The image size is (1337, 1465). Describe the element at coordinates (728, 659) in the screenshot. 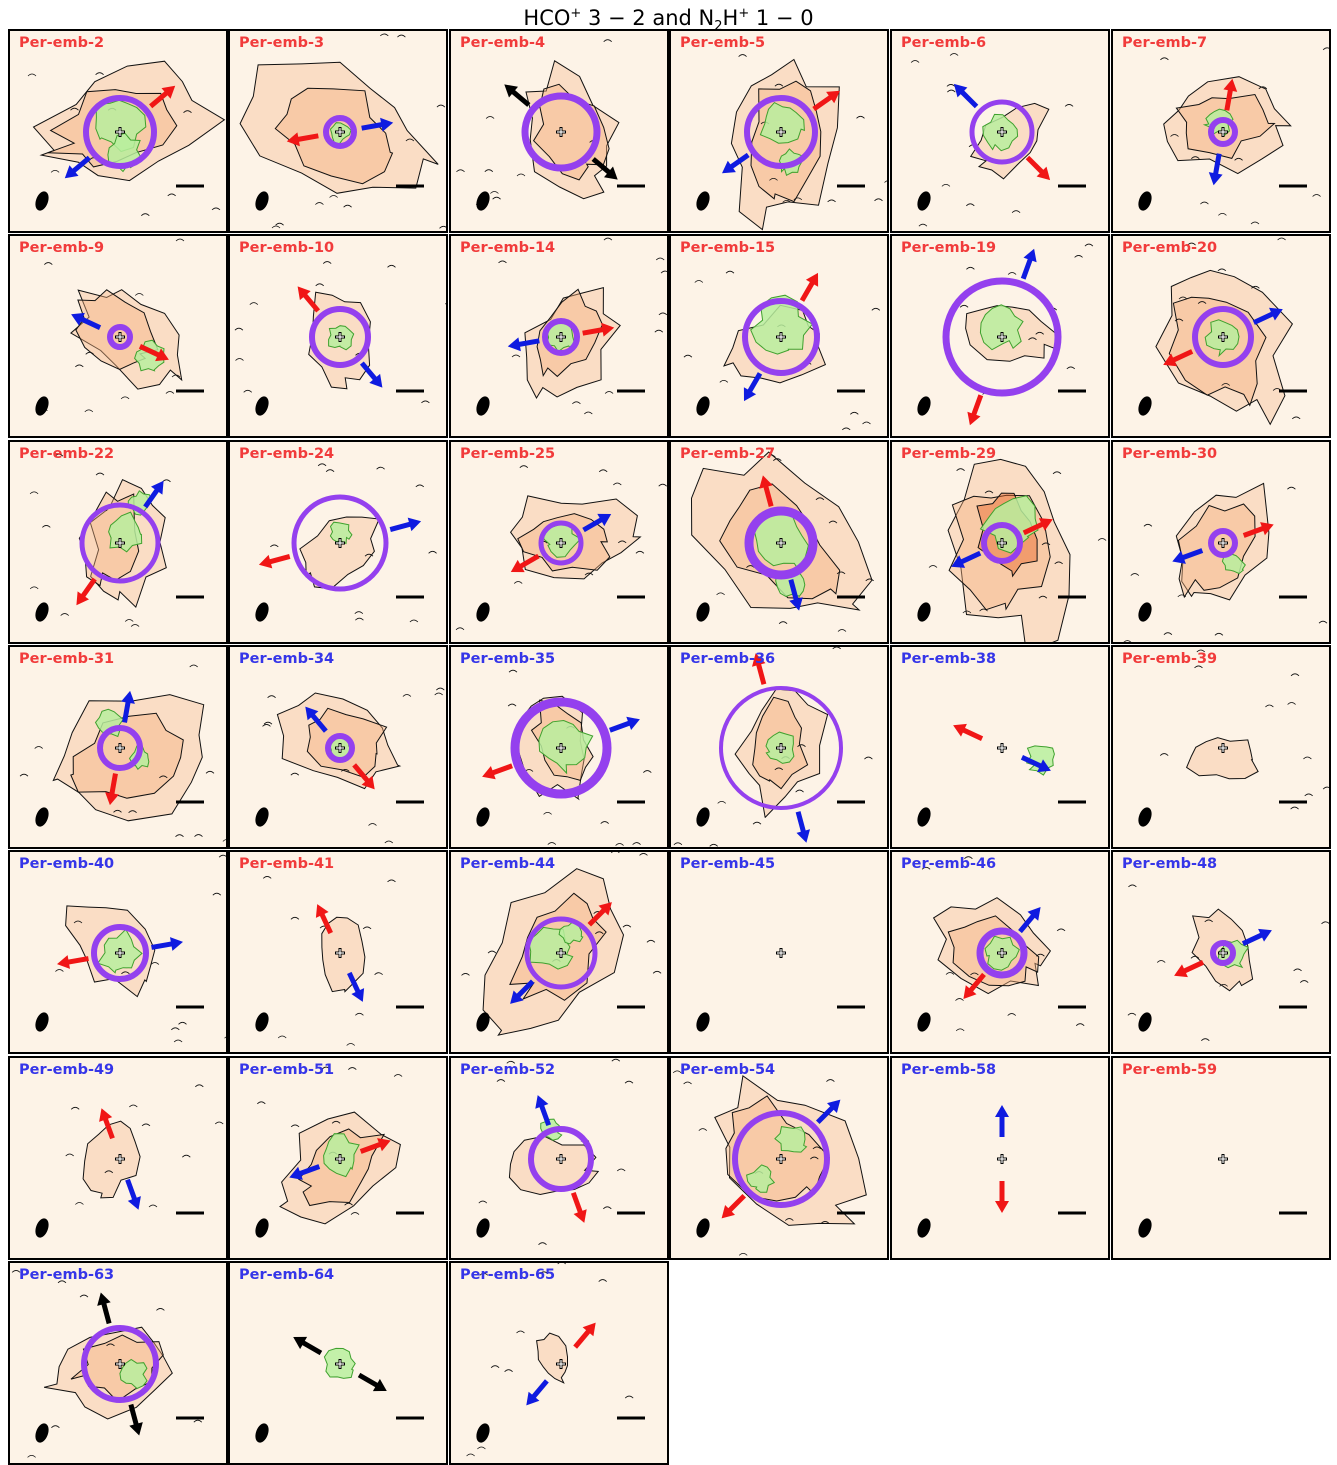

I see `panel-label: Per-emb-36` at that location.